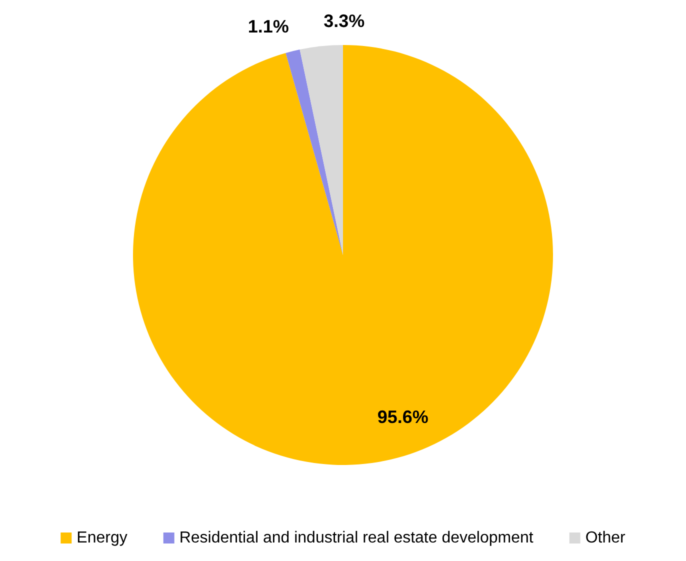  Describe the element at coordinates (605, 538) in the screenshot. I see `legend-label: Other` at that location.